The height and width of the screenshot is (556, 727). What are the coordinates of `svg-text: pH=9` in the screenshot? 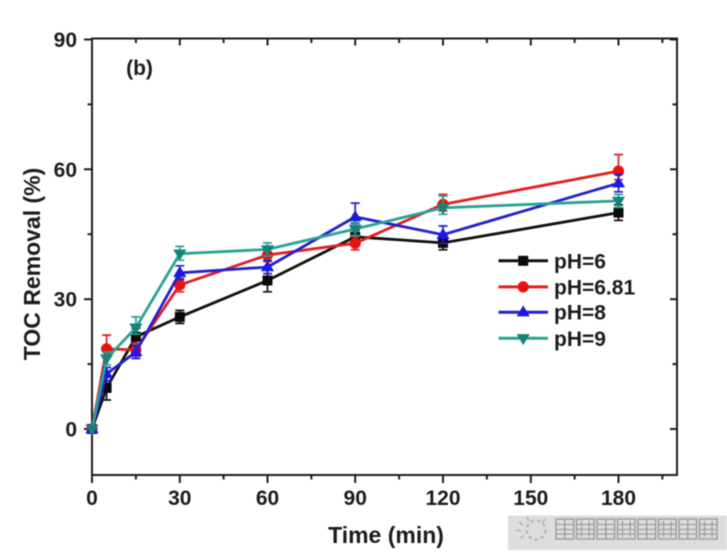 It's located at (580, 339).